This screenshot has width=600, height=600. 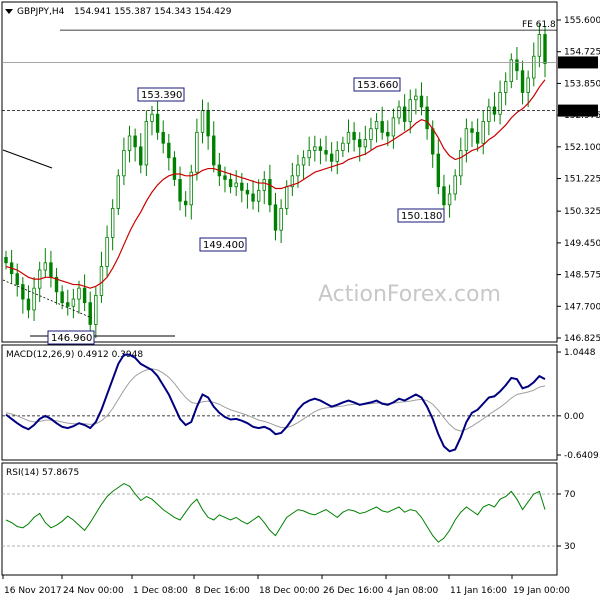 What do you see at coordinates (275, 400) in the screenshot?
I see `macd-signal-line` at bounding box center [275, 400].